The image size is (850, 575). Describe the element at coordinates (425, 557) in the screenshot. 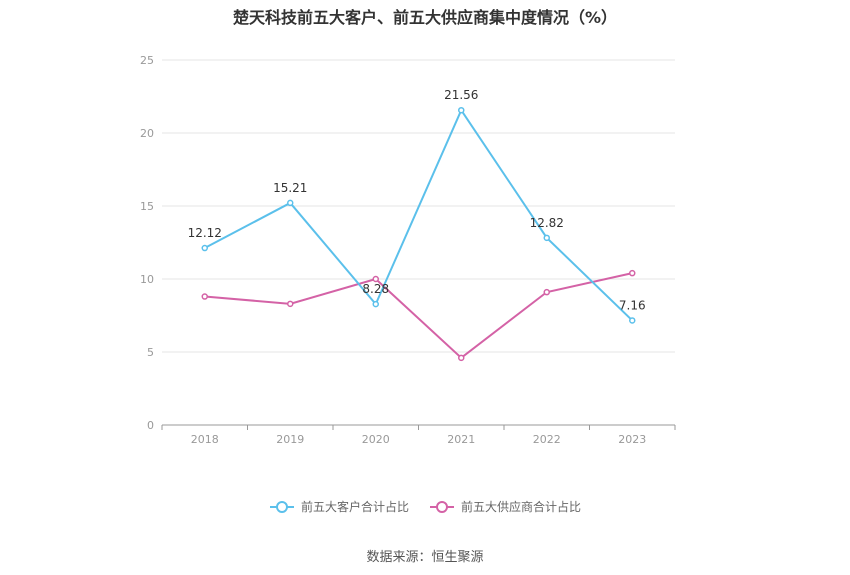

I see `data-source: 数据来源：恒生聚源` at that location.